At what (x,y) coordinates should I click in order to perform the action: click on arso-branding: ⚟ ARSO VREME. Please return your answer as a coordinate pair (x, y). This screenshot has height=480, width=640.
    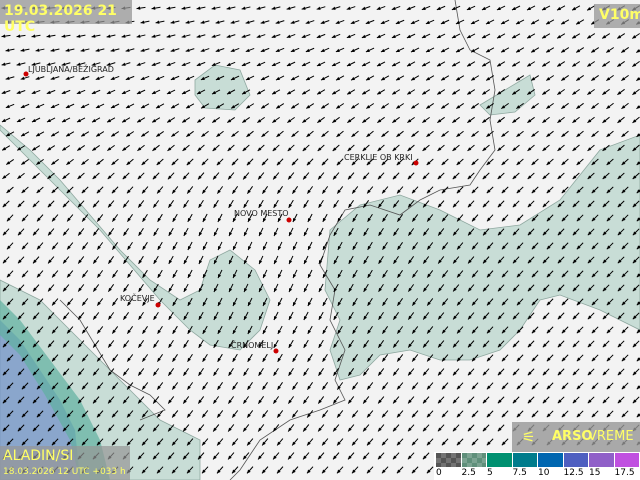
    Looking at the image, I should click on (576, 437).